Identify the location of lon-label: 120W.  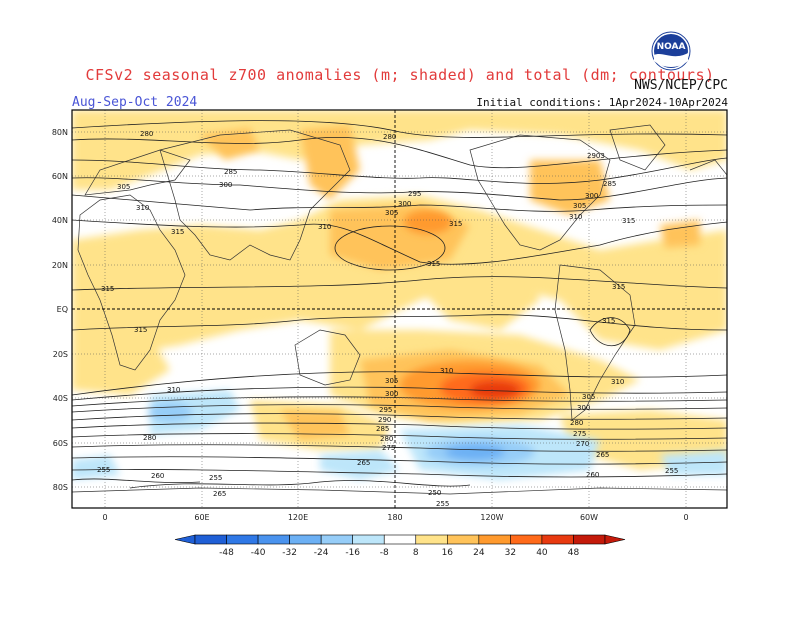
(491, 517).